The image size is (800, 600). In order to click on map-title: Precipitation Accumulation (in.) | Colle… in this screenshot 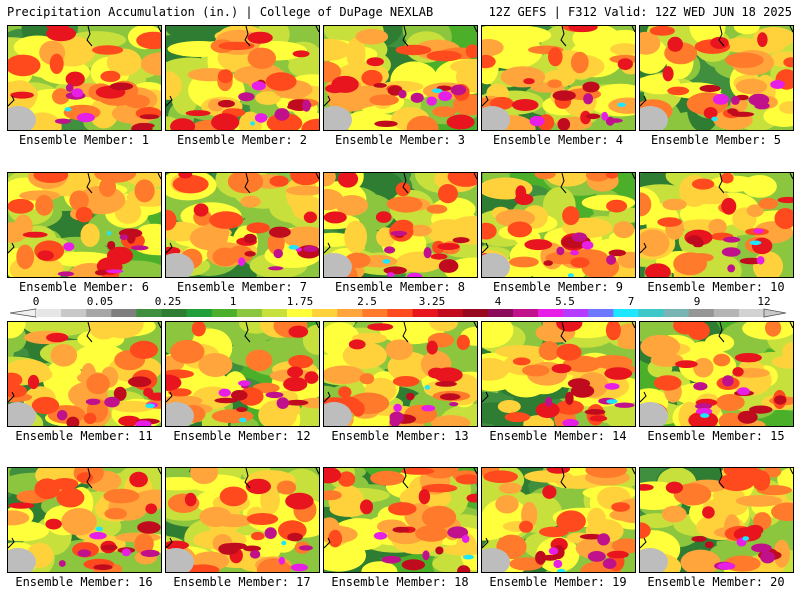, I will do `click(220, 12)`.